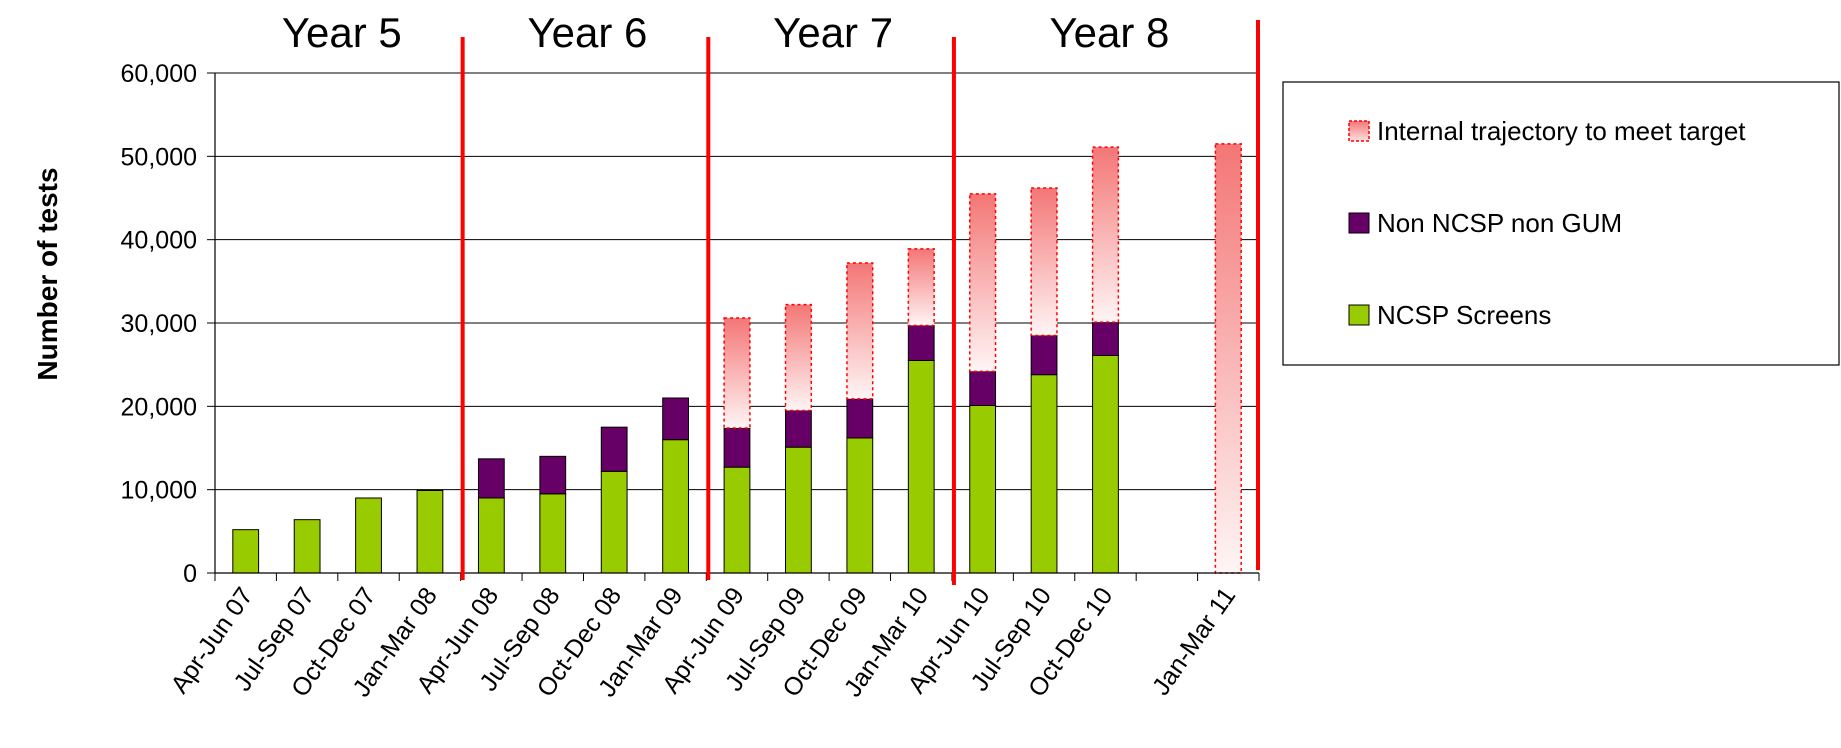 This screenshot has height=748, width=1841. I want to click on legend-label-trajectory: Internal trajectory to meet target, so click(1561, 131).